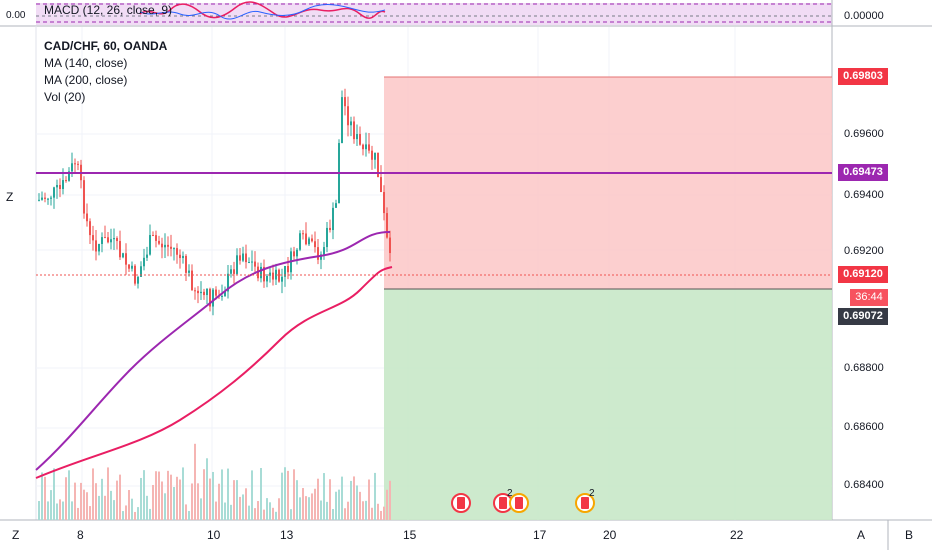 The image size is (932, 555). Describe the element at coordinates (108, 10) in the screenshot. I see `macd-indicator-label: MACD (12, 26, close, 9)` at that location.